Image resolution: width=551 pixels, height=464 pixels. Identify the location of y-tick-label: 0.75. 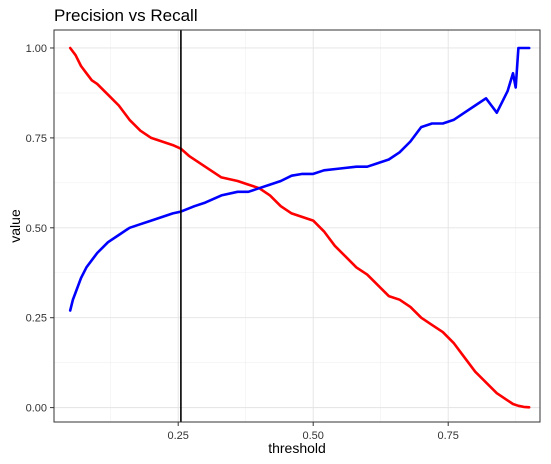
(36, 139).